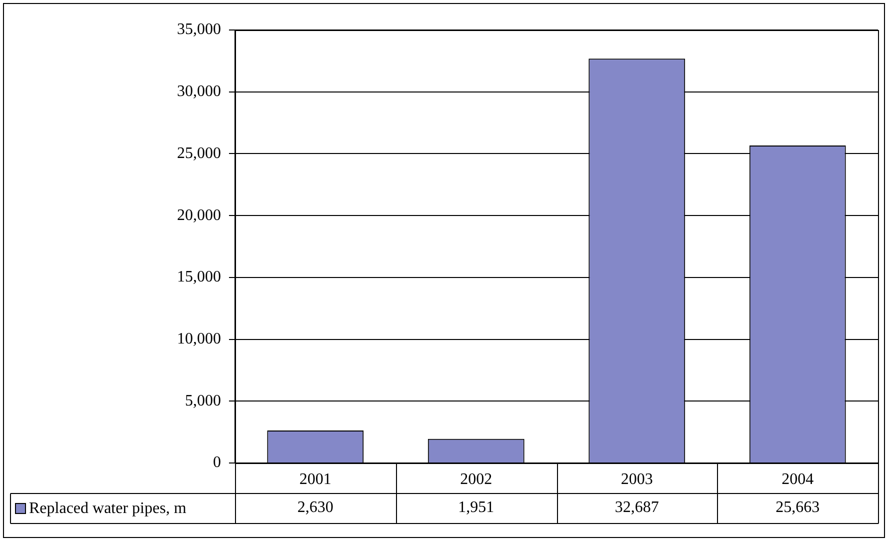 This screenshot has width=888, height=541. Describe the element at coordinates (636, 507) in the screenshot. I see `data-label: 32,687` at that location.